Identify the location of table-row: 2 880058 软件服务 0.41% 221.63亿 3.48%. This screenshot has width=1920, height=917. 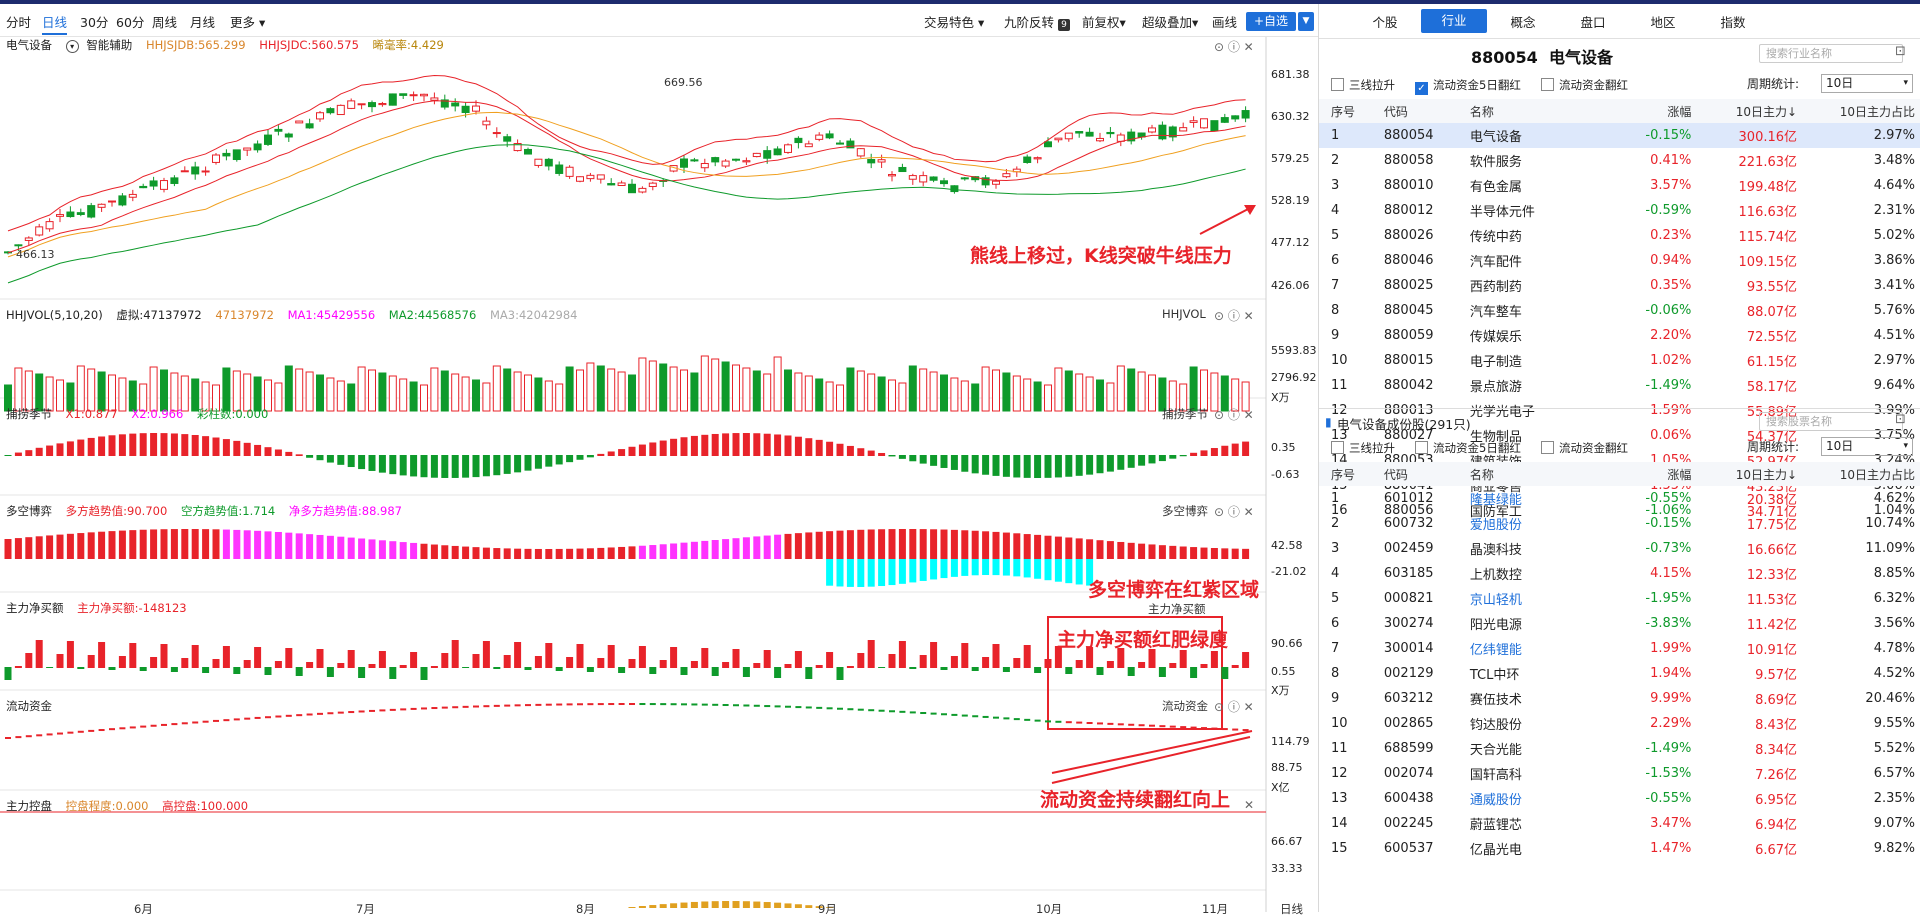
(1619, 160).